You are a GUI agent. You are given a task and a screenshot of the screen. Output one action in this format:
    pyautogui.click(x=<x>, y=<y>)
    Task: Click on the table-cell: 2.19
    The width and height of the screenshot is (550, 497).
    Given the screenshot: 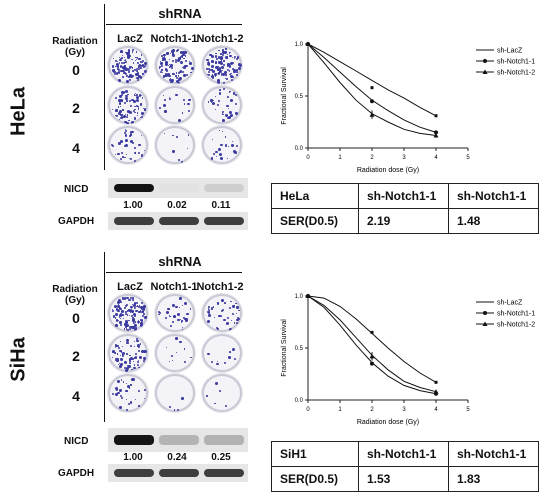 What is the action you would take?
    pyautogui.click(x=403, y=221)
    